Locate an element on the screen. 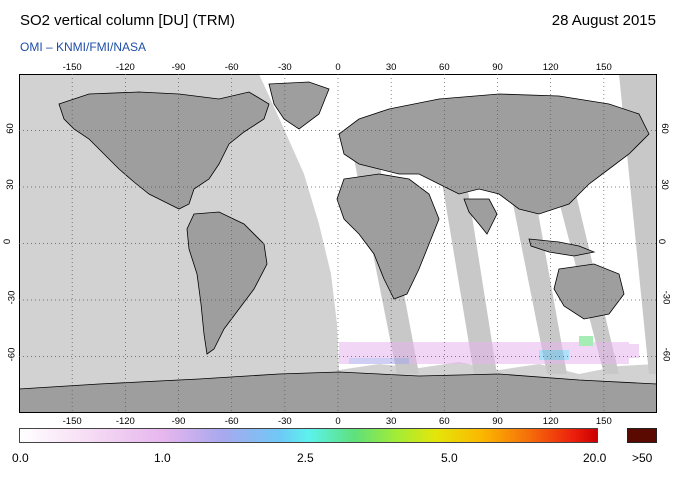  eurasia is located at coordinates (494, 154).